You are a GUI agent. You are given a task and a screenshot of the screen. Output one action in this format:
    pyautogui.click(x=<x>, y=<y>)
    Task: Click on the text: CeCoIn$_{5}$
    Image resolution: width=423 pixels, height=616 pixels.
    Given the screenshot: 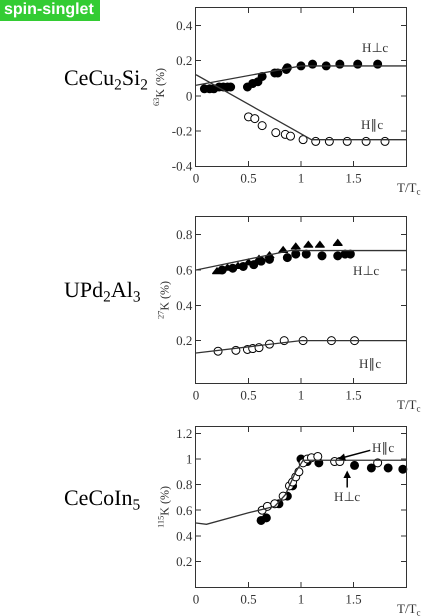 What is the action you would take?
    pyautogui.click(x=102, y=499)
    